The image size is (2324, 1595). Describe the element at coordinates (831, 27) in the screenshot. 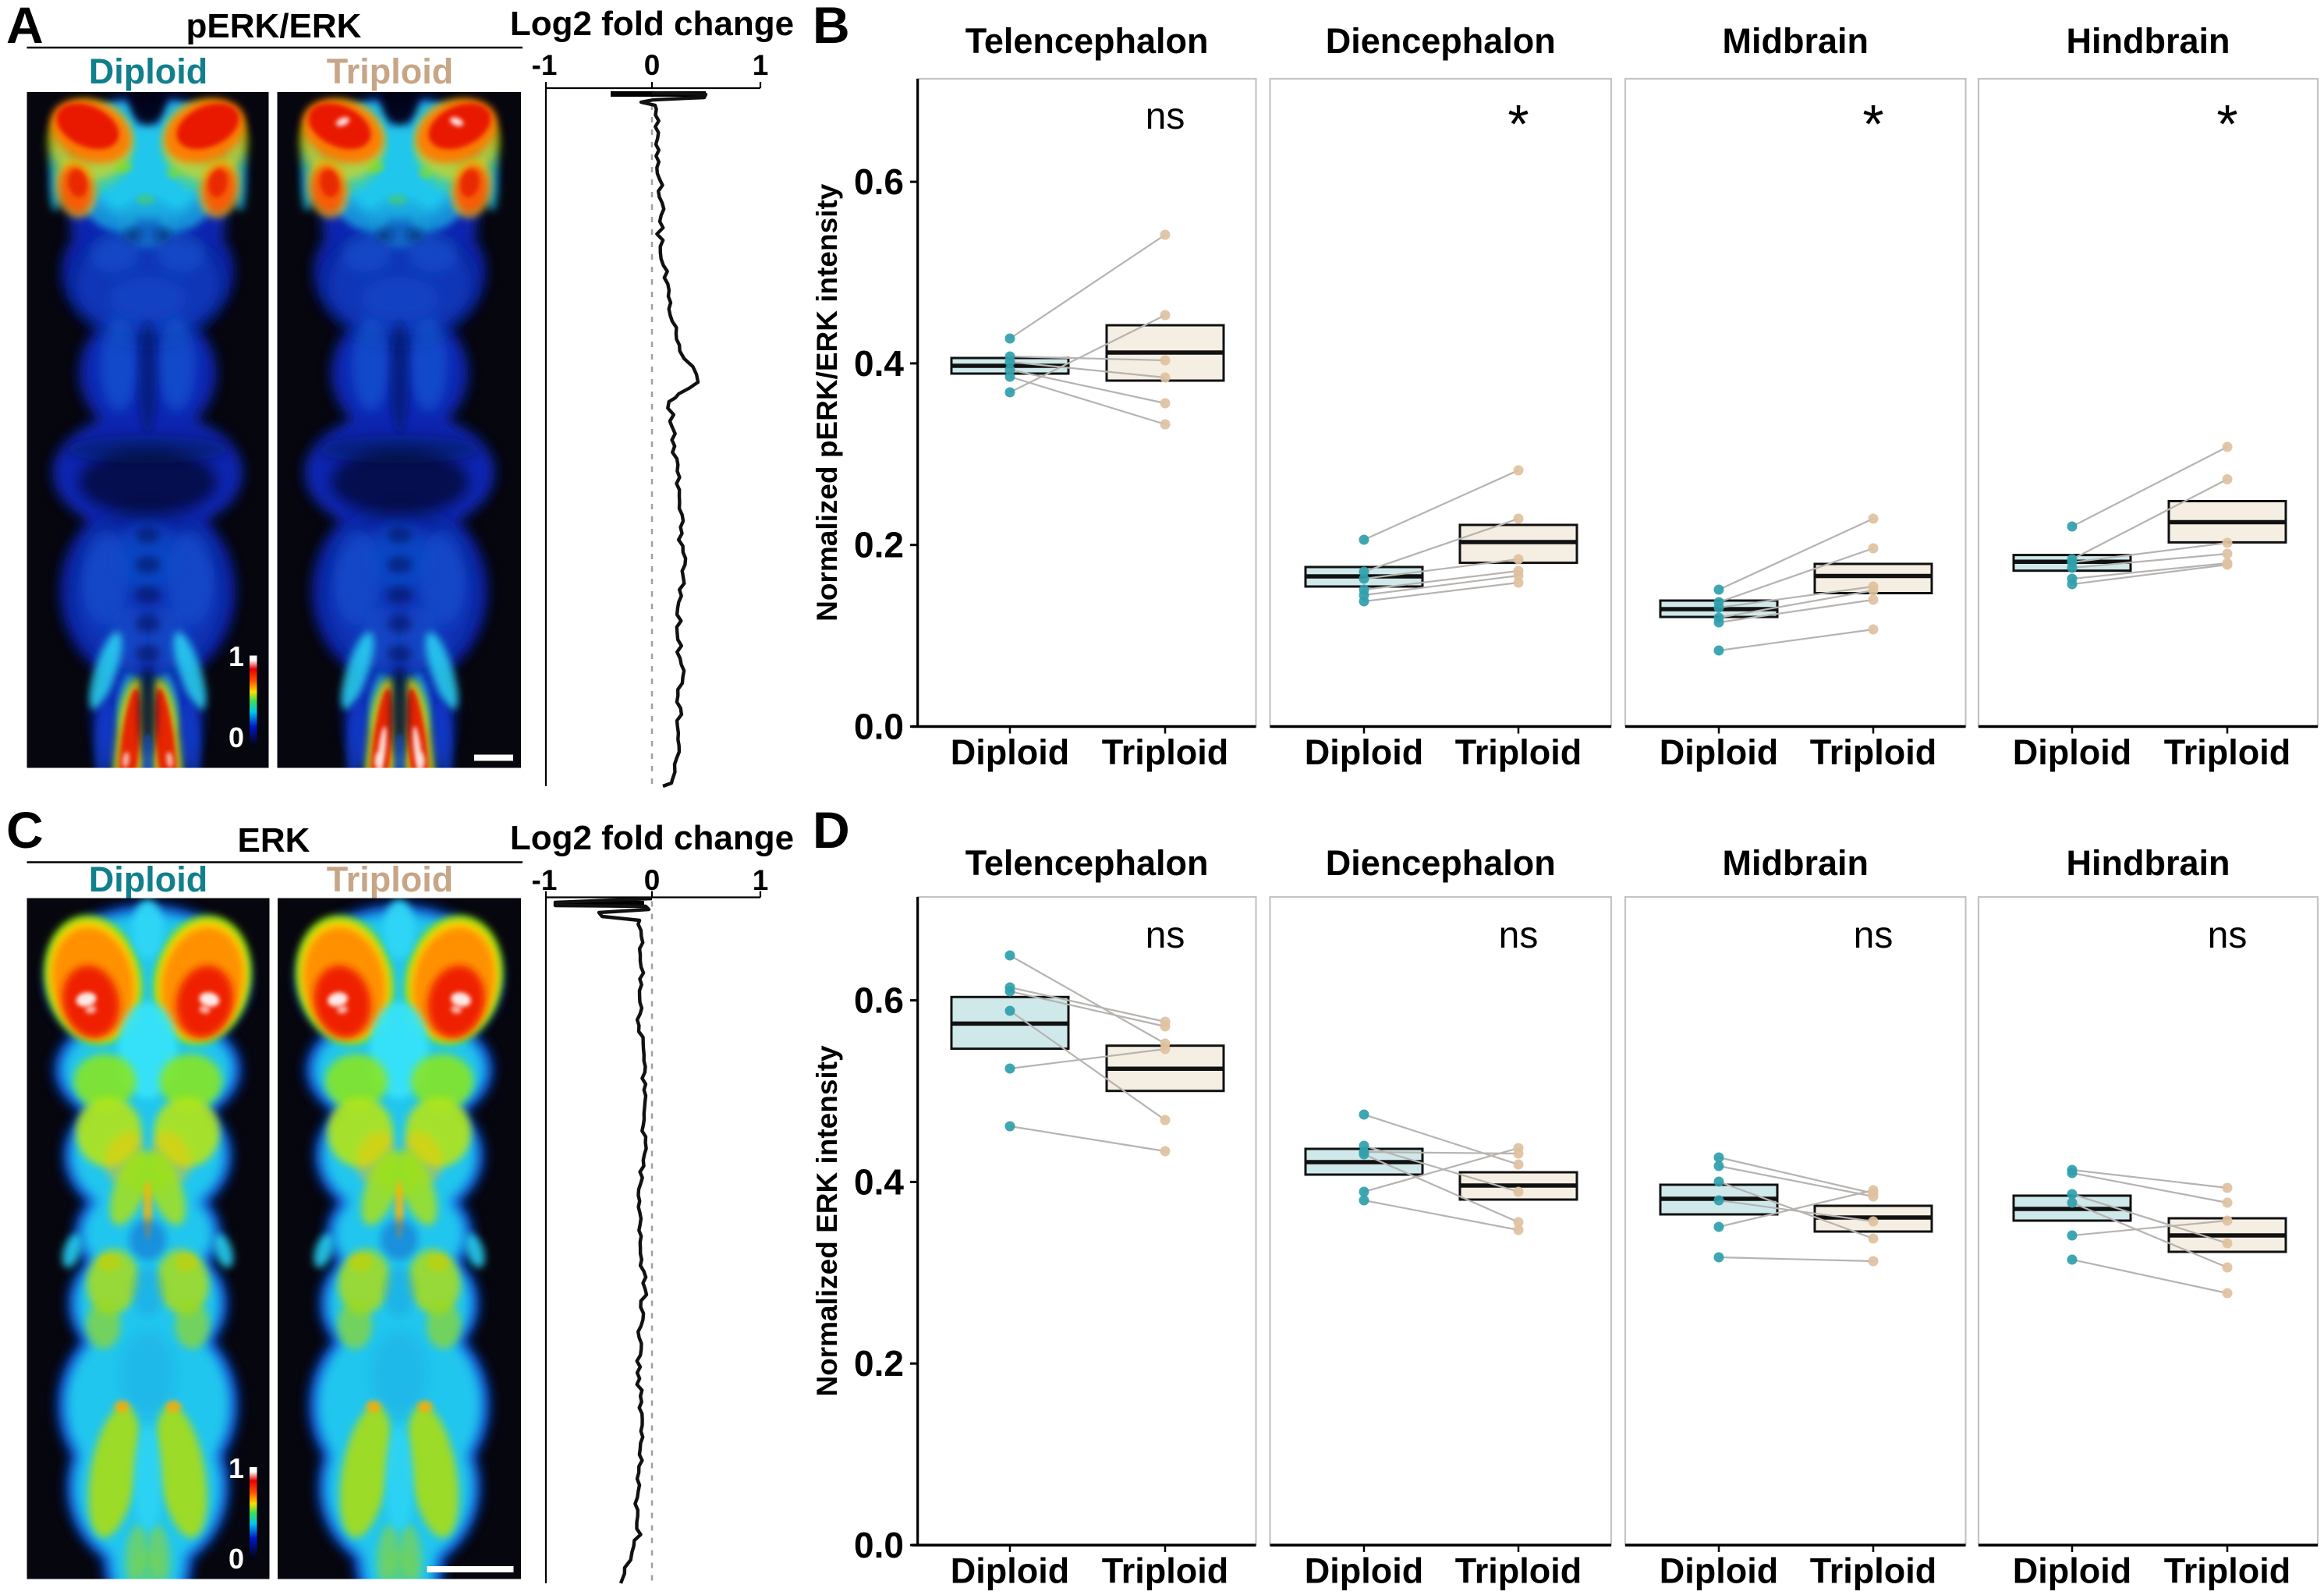

I see `svg-text: B` at that location.